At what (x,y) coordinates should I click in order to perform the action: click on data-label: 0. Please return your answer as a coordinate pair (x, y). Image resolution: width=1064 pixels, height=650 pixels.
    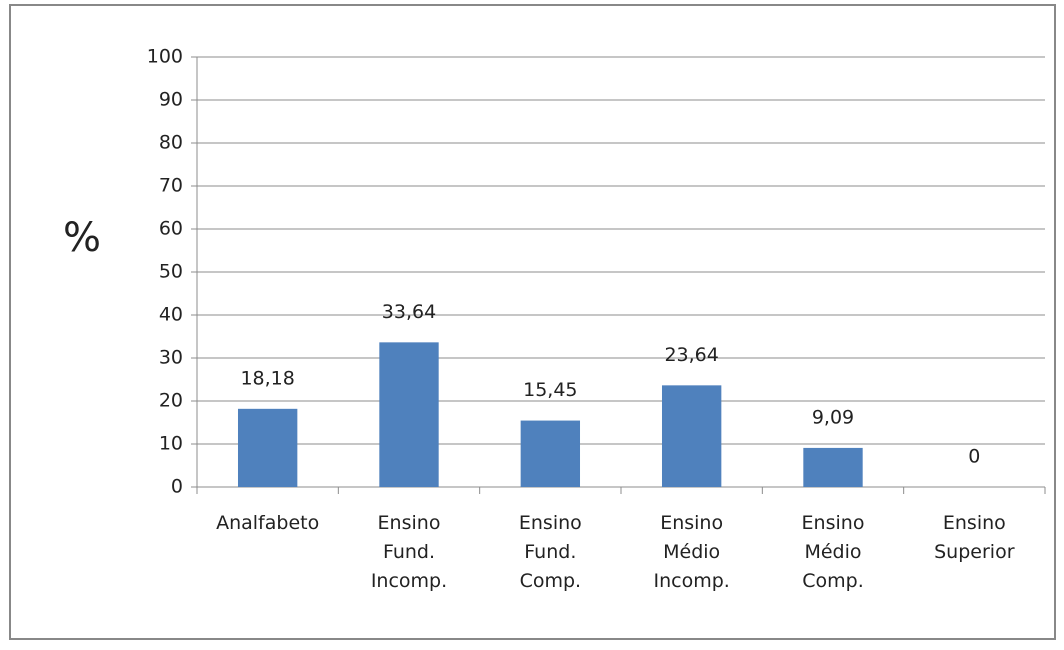
    Looking at the image, I should click on (974, 457).